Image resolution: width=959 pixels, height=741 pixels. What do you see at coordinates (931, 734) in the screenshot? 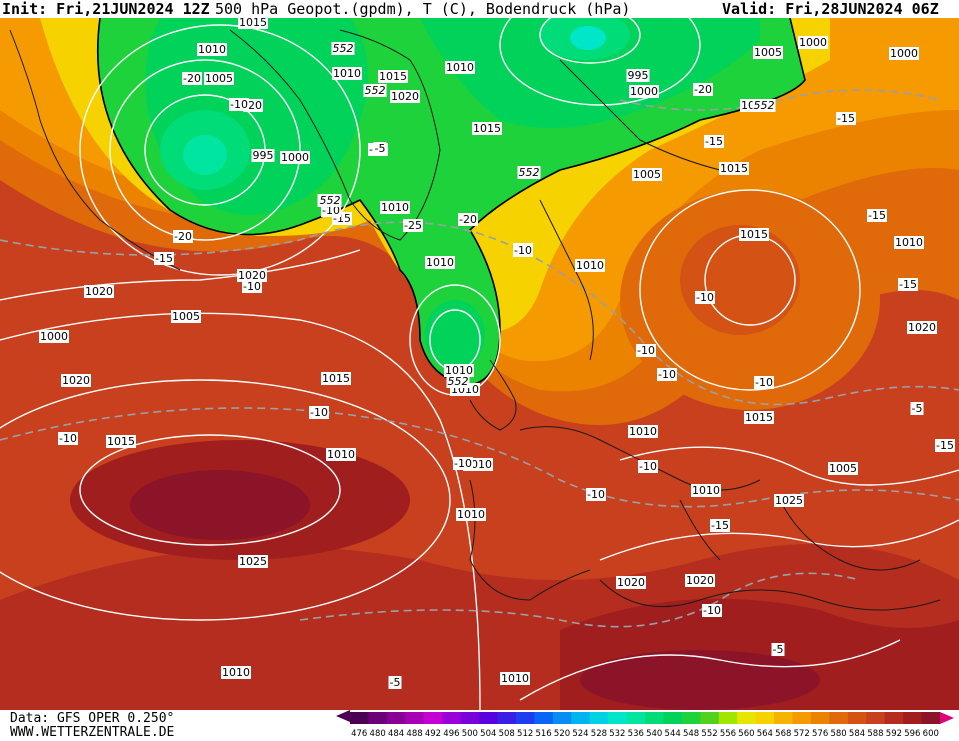
I see `legend-tick-label: 600` at bounding box center [931, 734].